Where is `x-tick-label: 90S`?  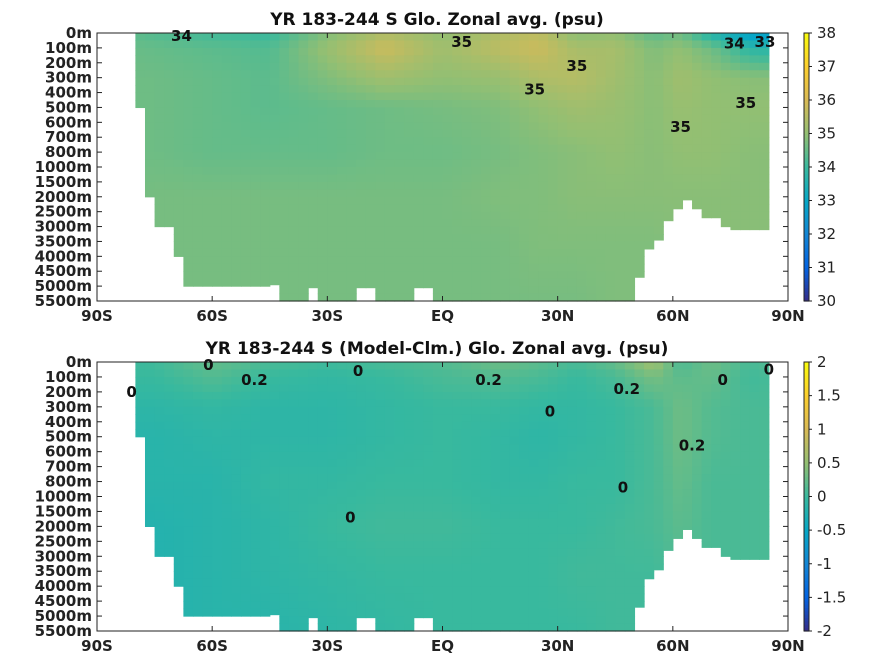 x-tick-label: 90S is located at coordinates (97, 316).